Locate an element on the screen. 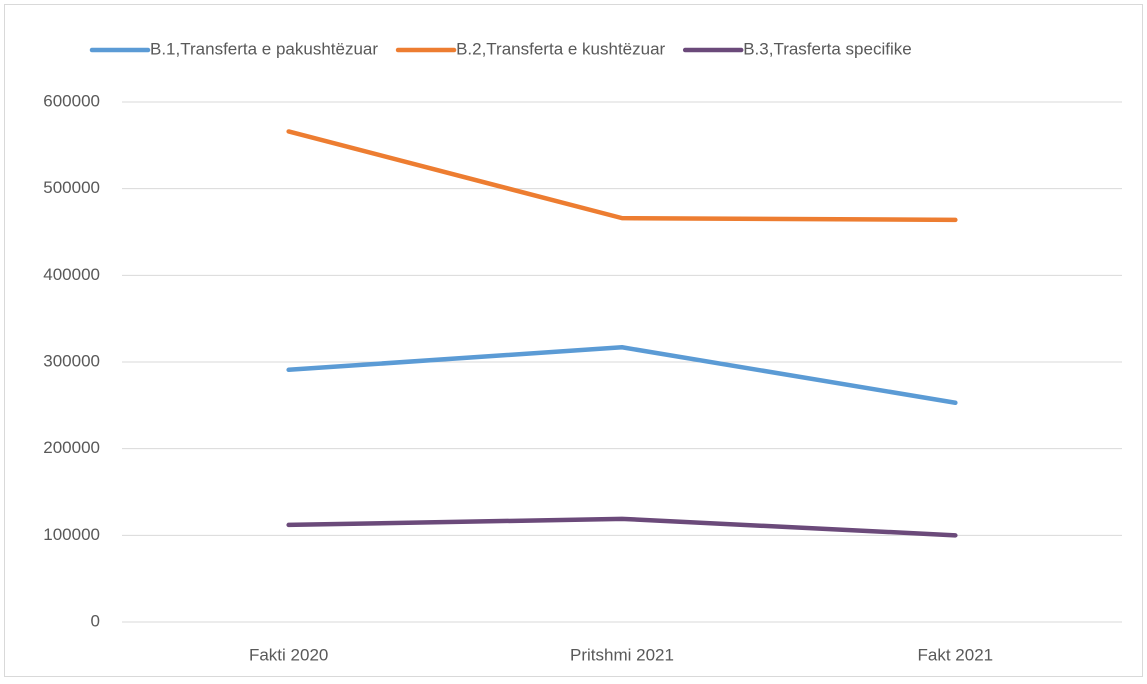 The image size is (1147, 684). y-tick-label: 200000 is located at coordinates (71, 447).